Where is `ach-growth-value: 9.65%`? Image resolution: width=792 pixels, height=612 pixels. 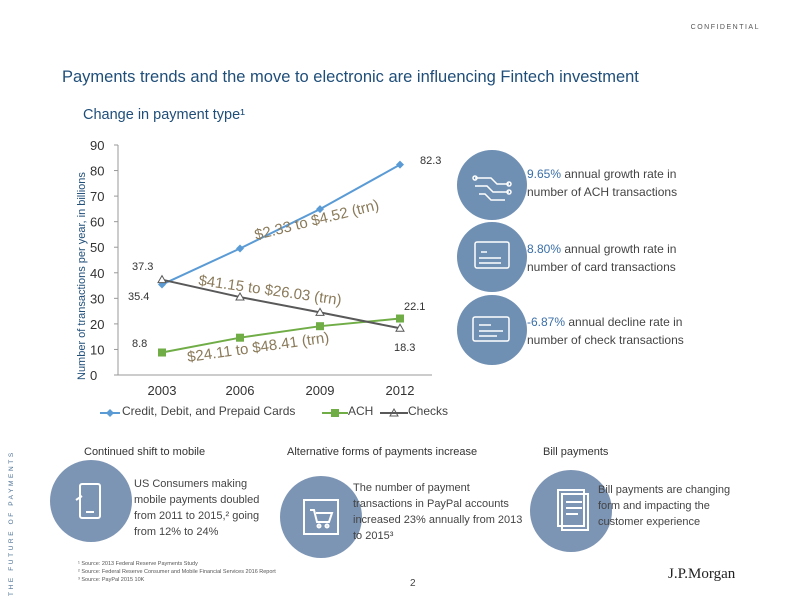
ach-growth-value: 9.65% is located at coordinates (544, 174).